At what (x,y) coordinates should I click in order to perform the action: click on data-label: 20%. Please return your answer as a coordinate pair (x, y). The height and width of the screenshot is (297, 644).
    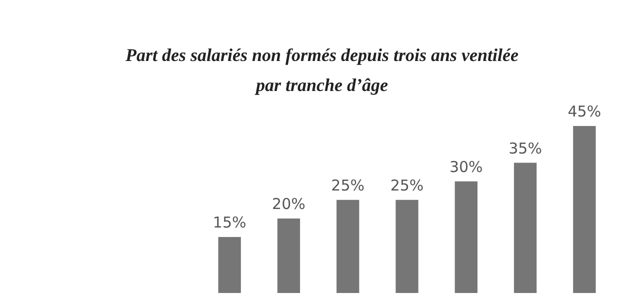
    Looking at the image, I should click on (289, 204).